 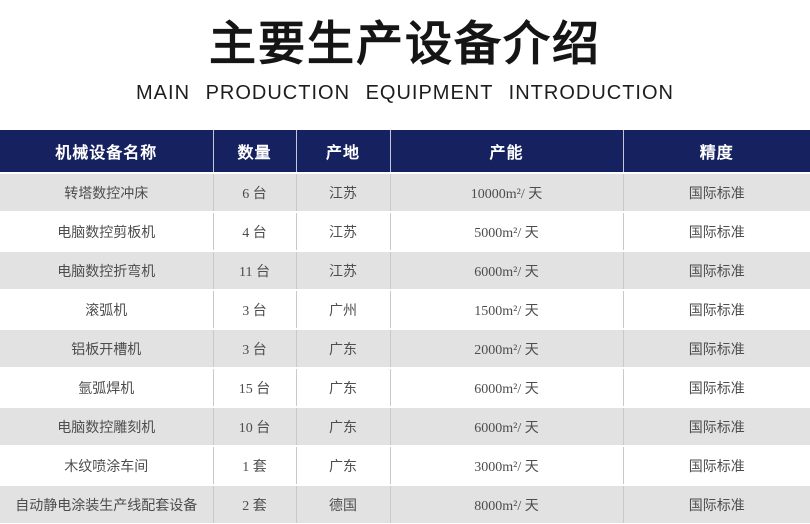 I want to click on table-row: 自动静电涂装生产线配套设备 2 套德国 8000m²/ 天国际标准, so click(x=405, y=504).